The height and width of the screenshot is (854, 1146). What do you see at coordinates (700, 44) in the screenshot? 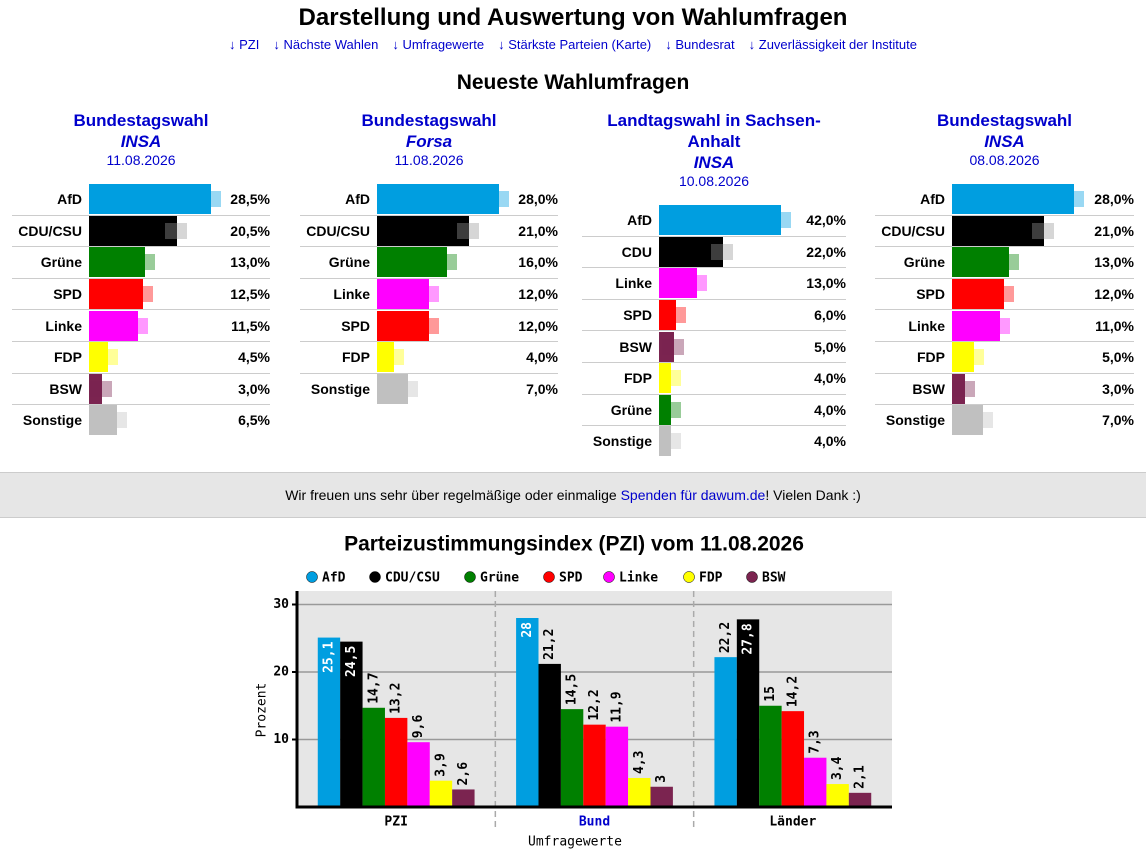
I see `nav-link: ↓ Bundesrat` at bounding box center [700, 44].